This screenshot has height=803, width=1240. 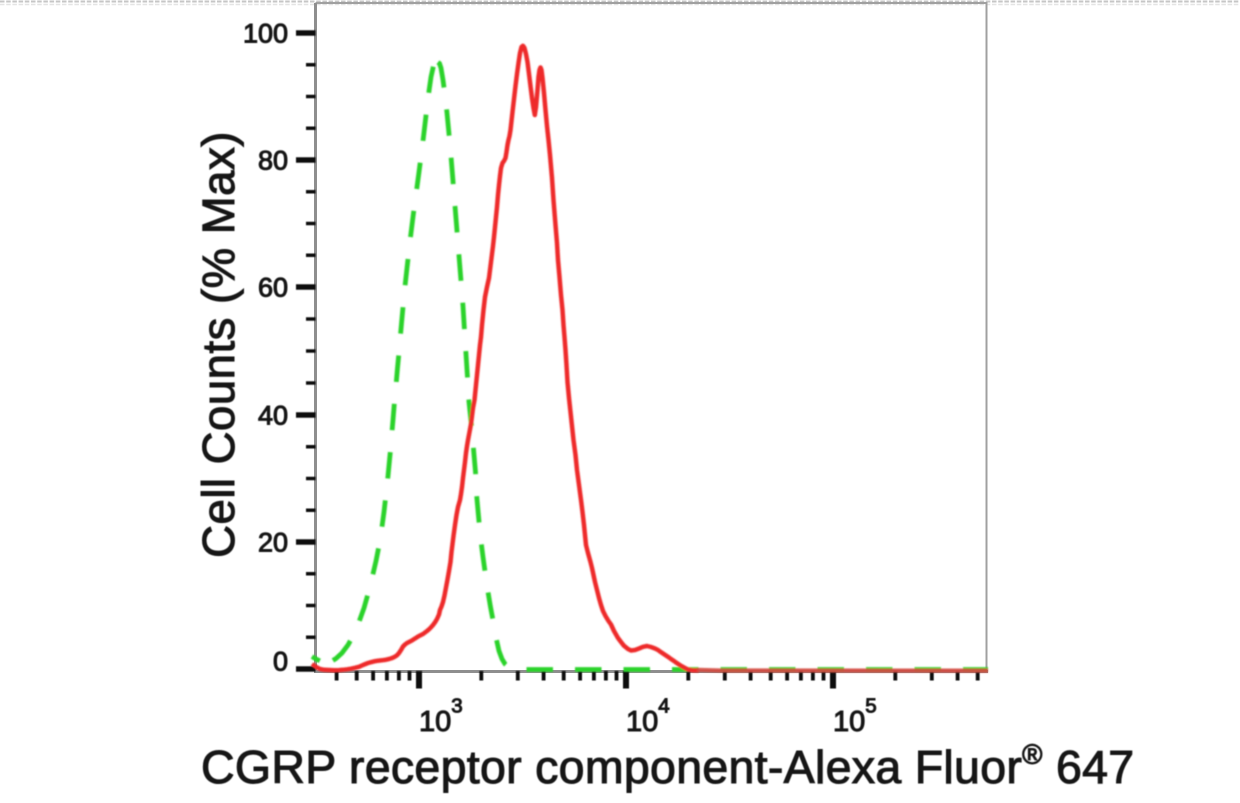 I want to click on svg-text: 80, so click(x=273, y=161).